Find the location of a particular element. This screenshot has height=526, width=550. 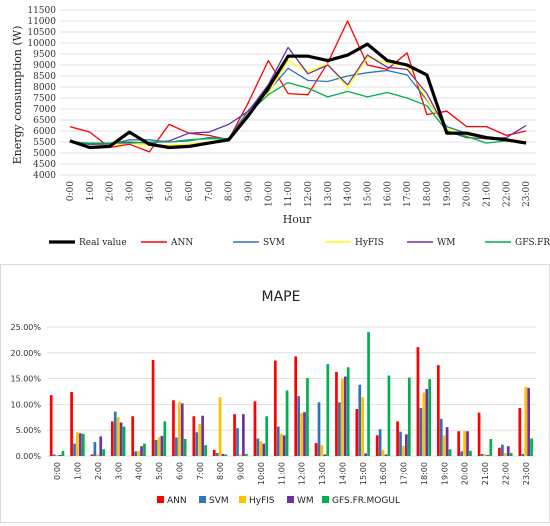

line-chart-x-axis-title: Hour is located at coordinates (297, 219).